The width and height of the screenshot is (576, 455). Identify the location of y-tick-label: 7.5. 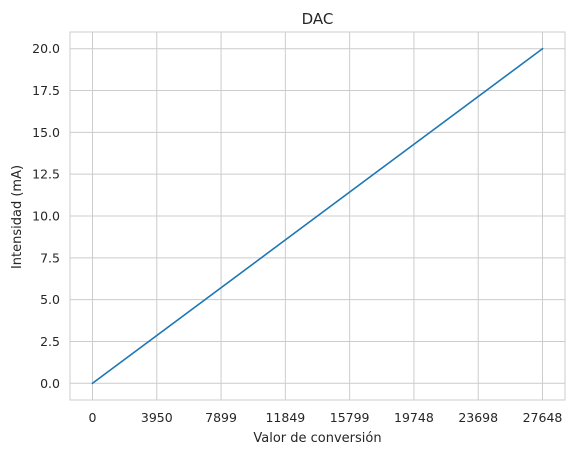
(50, 257).